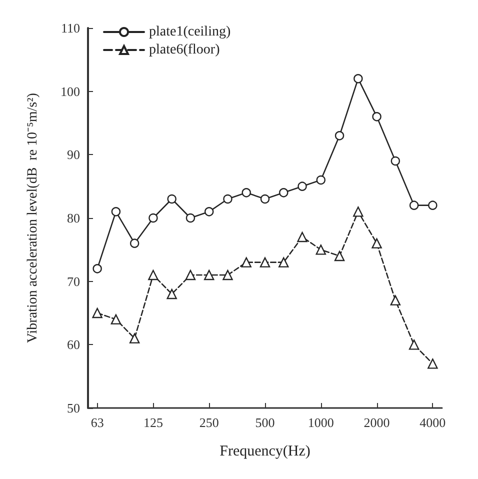 The height and width of the screenshot is (479, 478). What do you see at coordinates (377, 422) in the screenshot?
I see `x-tick-label: 2000` at bounding box center [377, 422].